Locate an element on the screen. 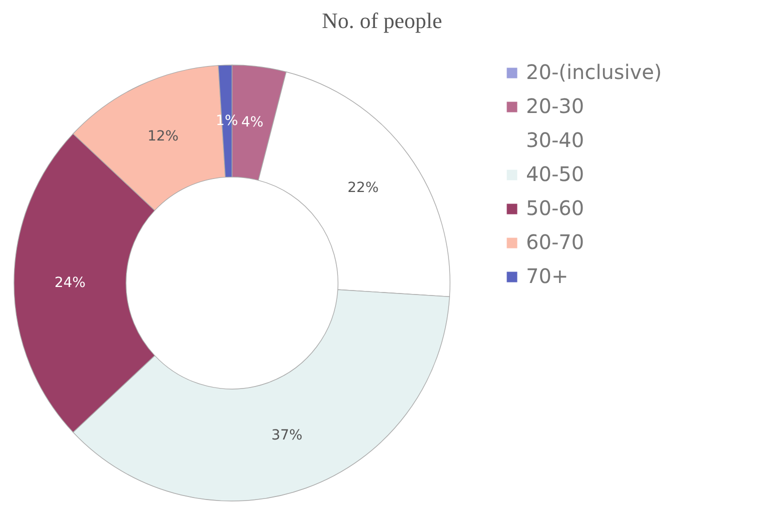 The height and width of the screenshot is (514, 759). data-label: 24% is located at coordinates (70, 283).